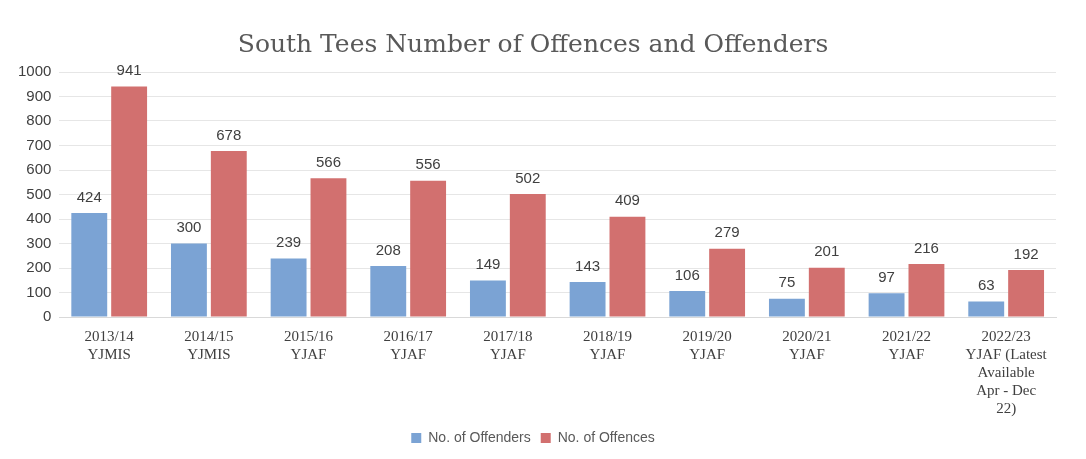  Describe the element at coordinates (129, 70) in the screenshot. I see `data-label: 941` at that location.